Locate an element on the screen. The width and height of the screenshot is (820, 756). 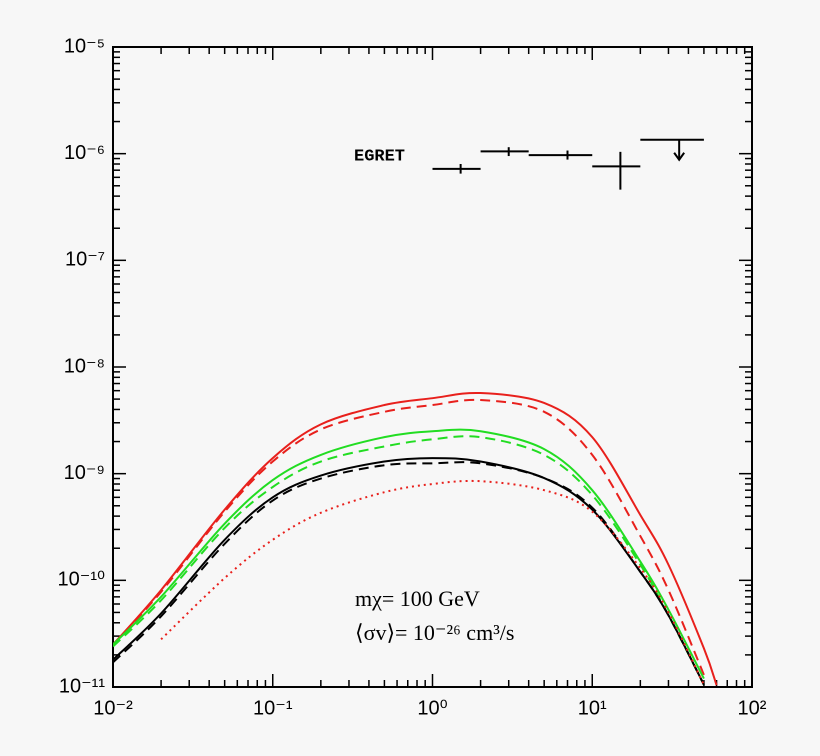
egret-arrow-head is located at coordinates (679, 157).